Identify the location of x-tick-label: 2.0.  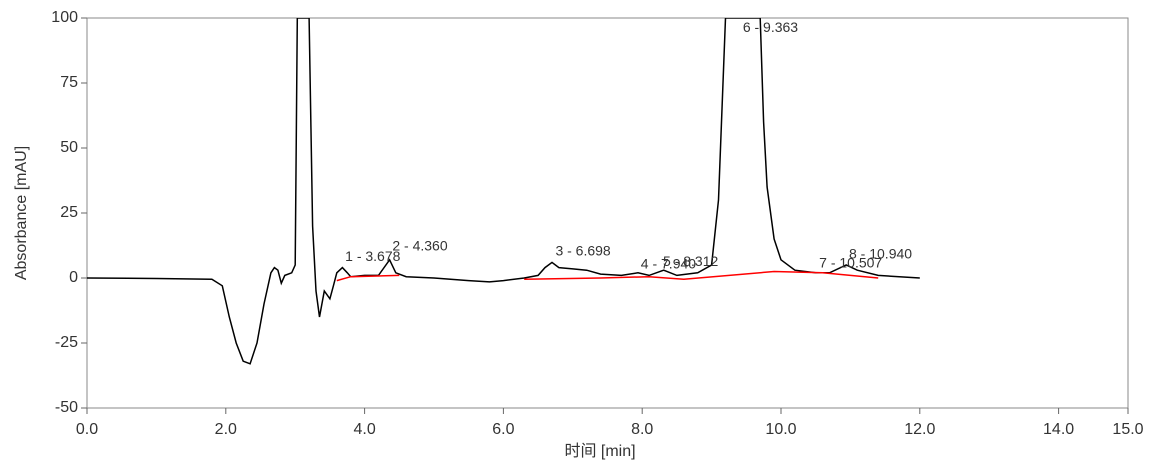
(226, 429).